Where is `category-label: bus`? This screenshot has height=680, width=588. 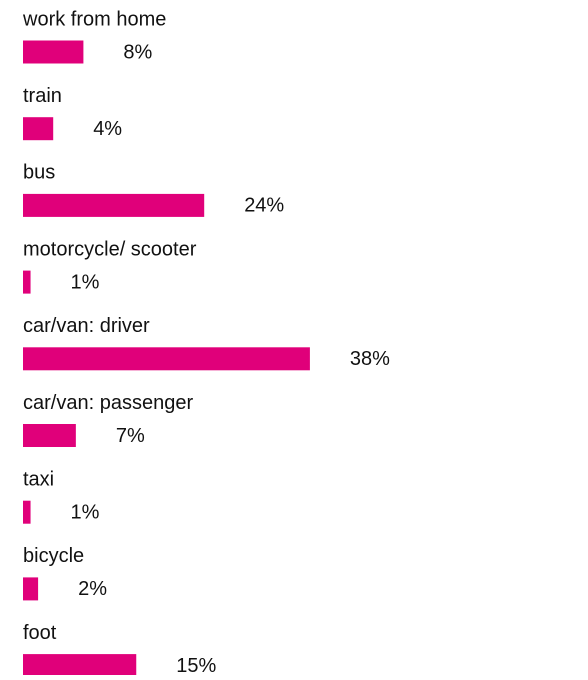
category-label: bus is located at coordinates (39, 173).